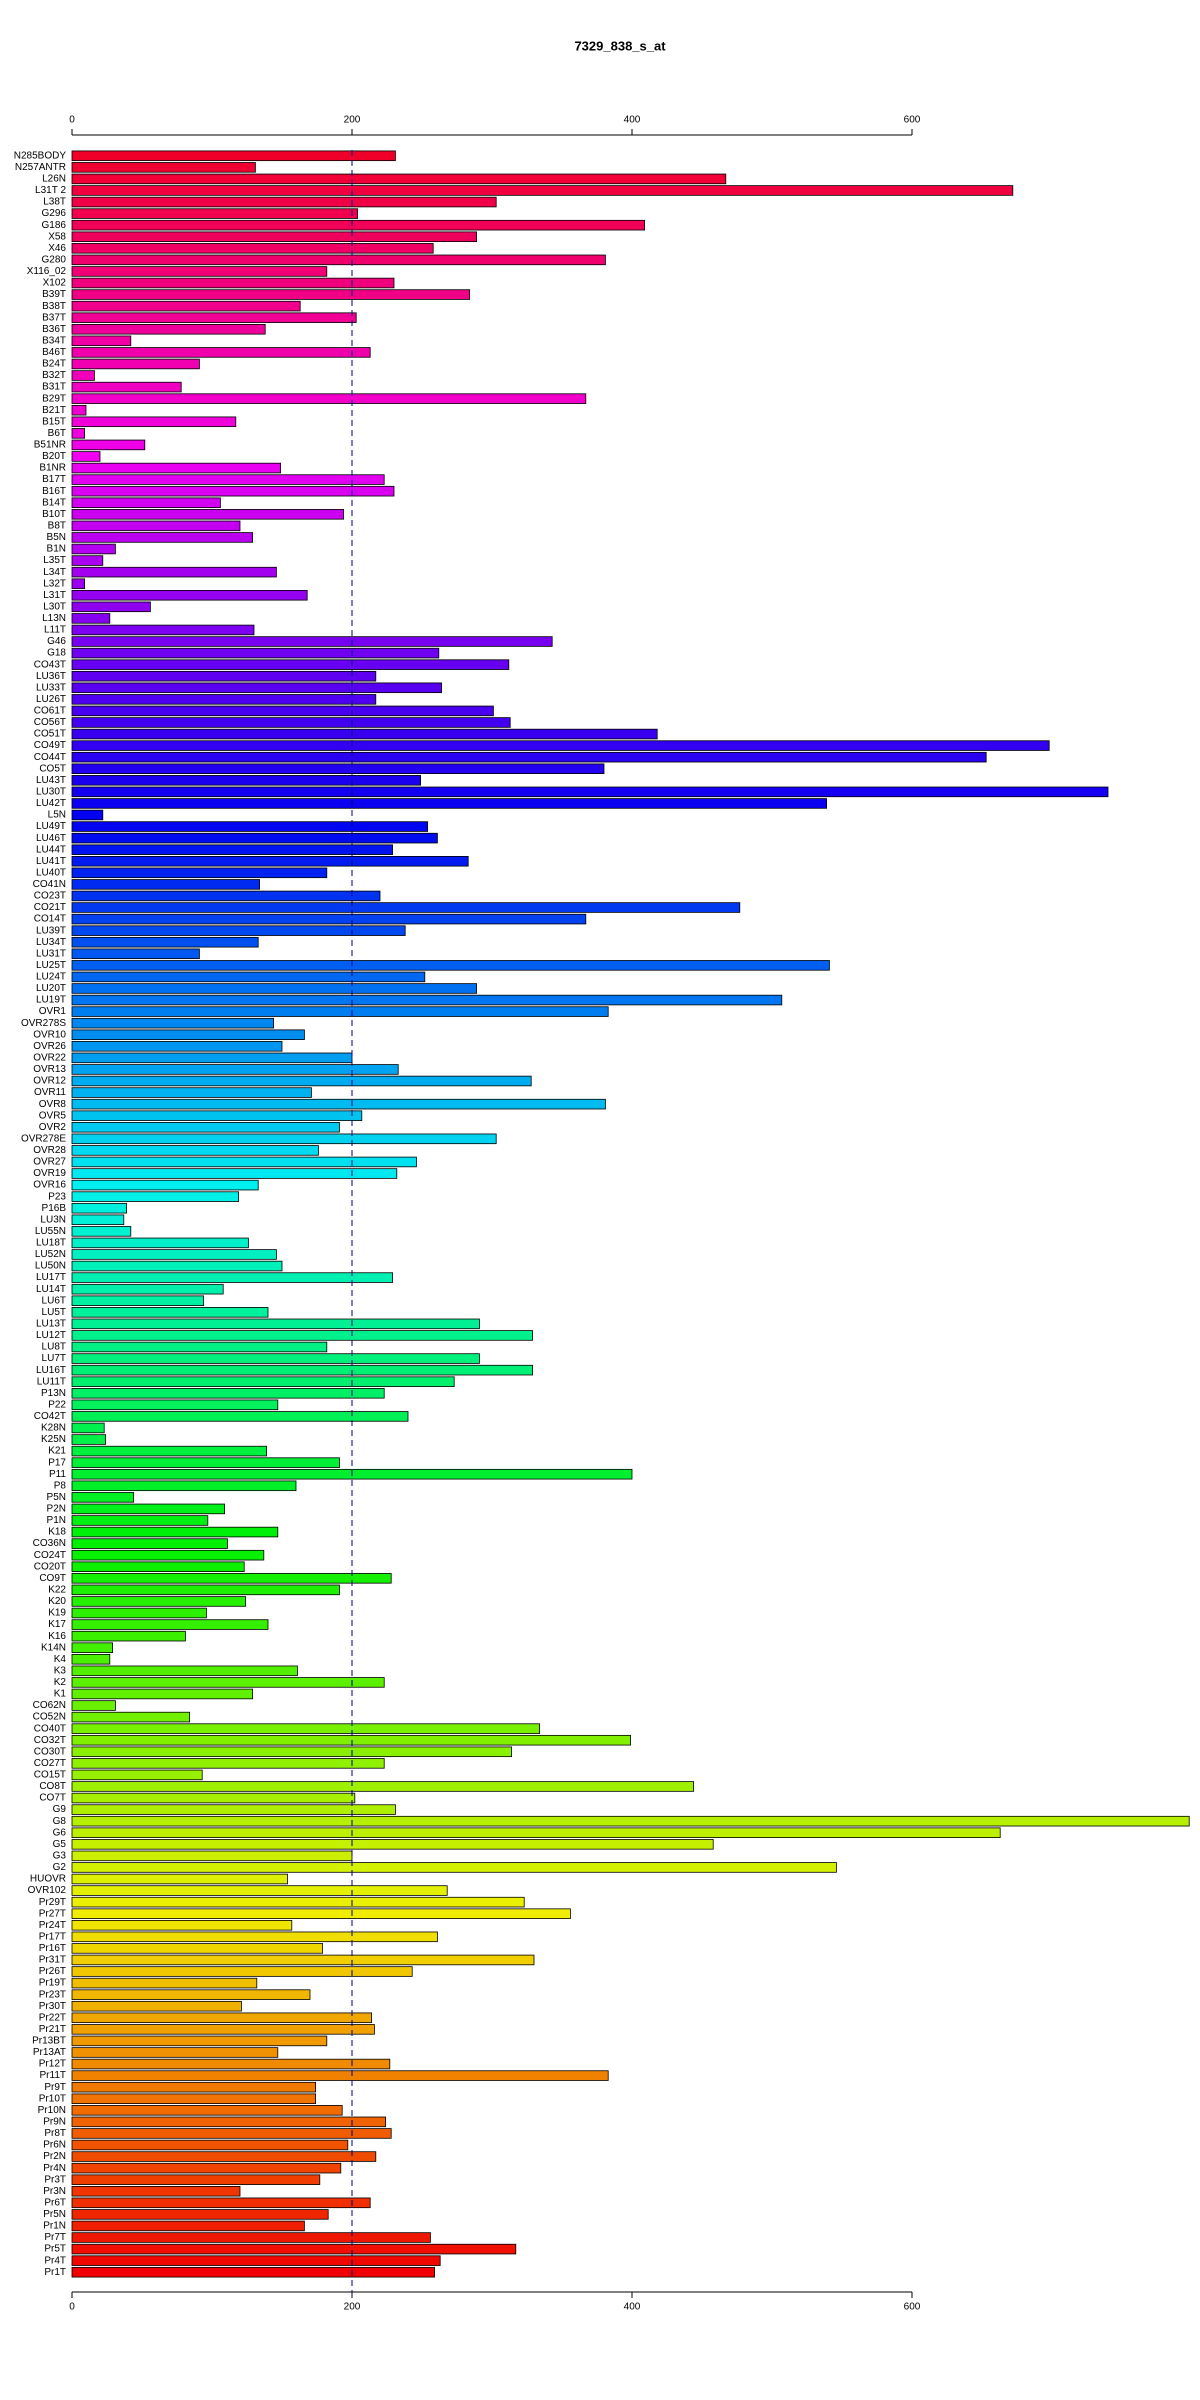 The width and height of the screenshot is (1200, 2400). What do you see at coordinates (55, 2272) in the screenshot?
I see `y-tick-label: Pr1T` at bounding box center [55, 2272].